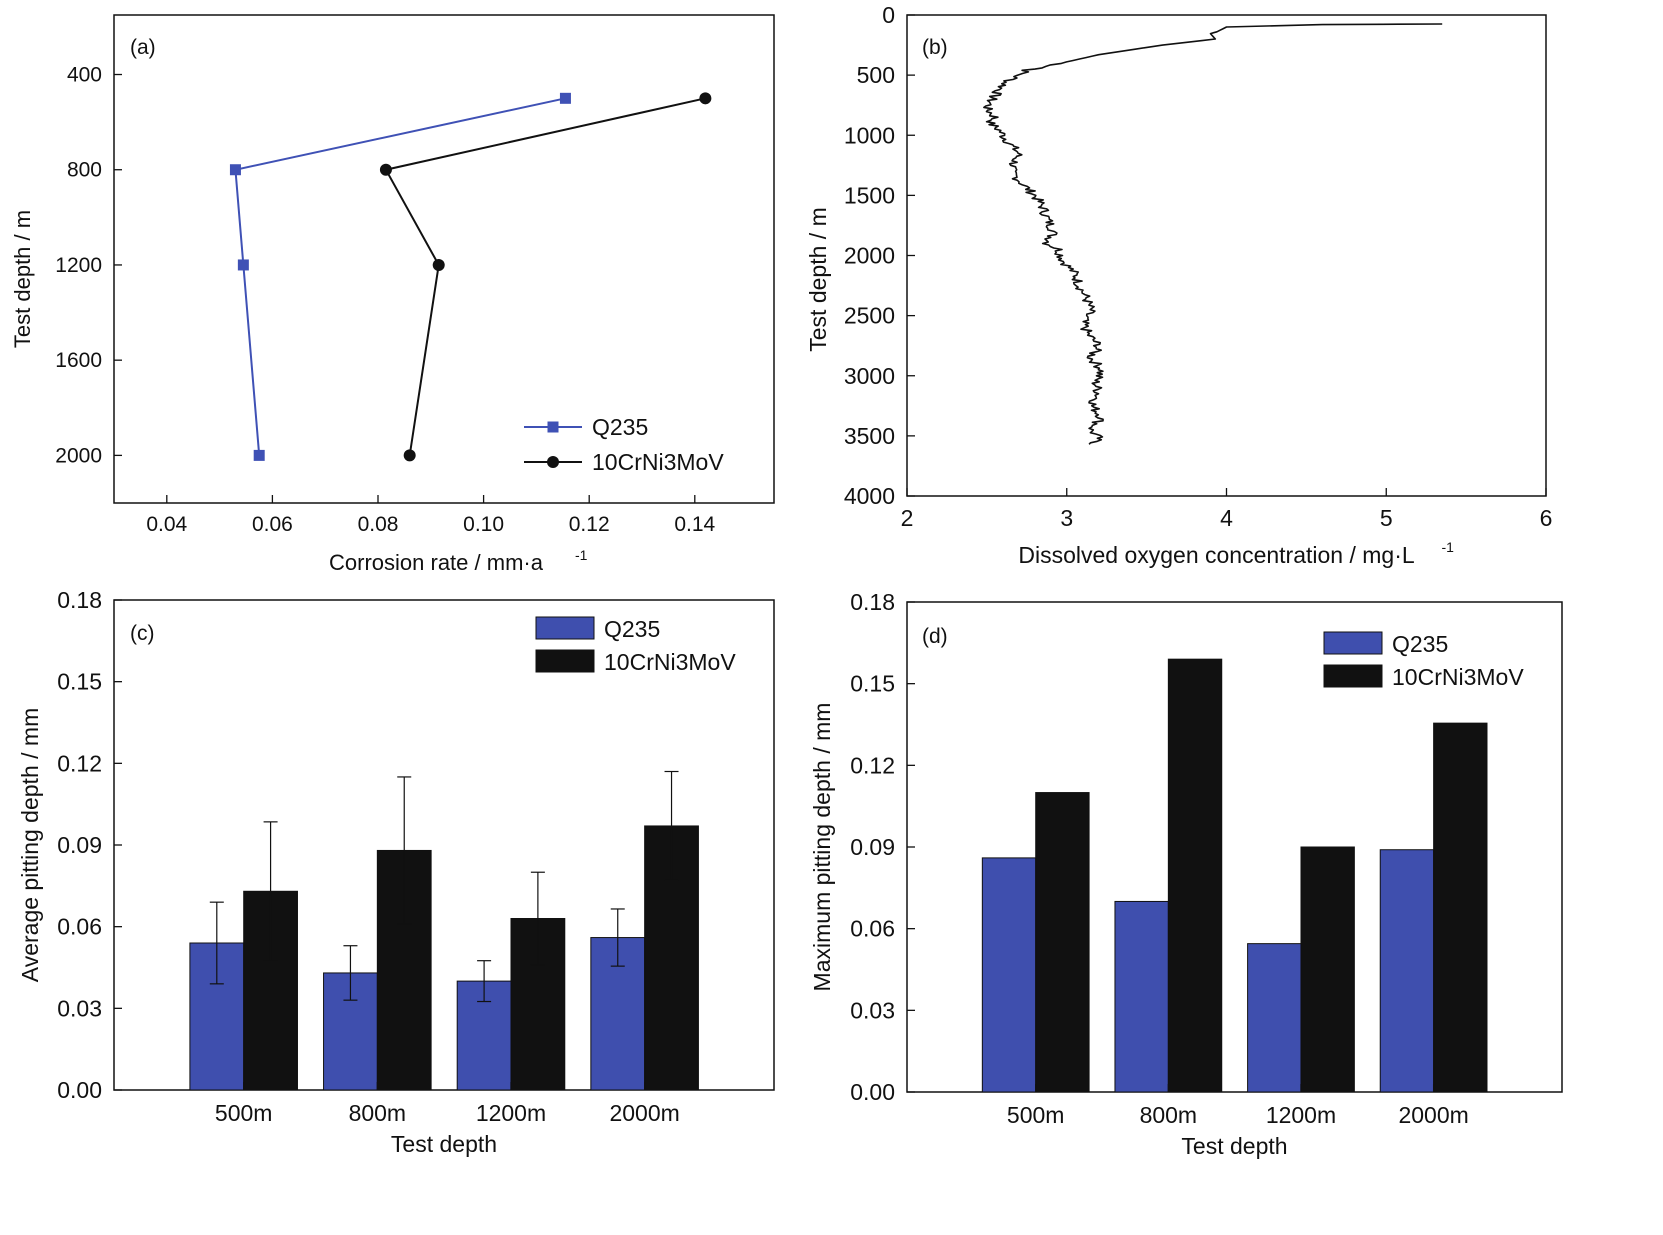 The image size is (1663, 1235). I want to click on y-axis-title: Average pitting depth / mm, so click(30, 845).